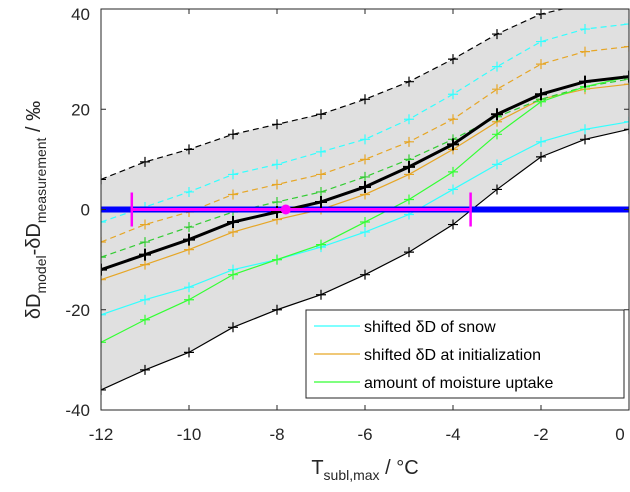  I want to click on x-tick-label: -2, so click(540, 434).